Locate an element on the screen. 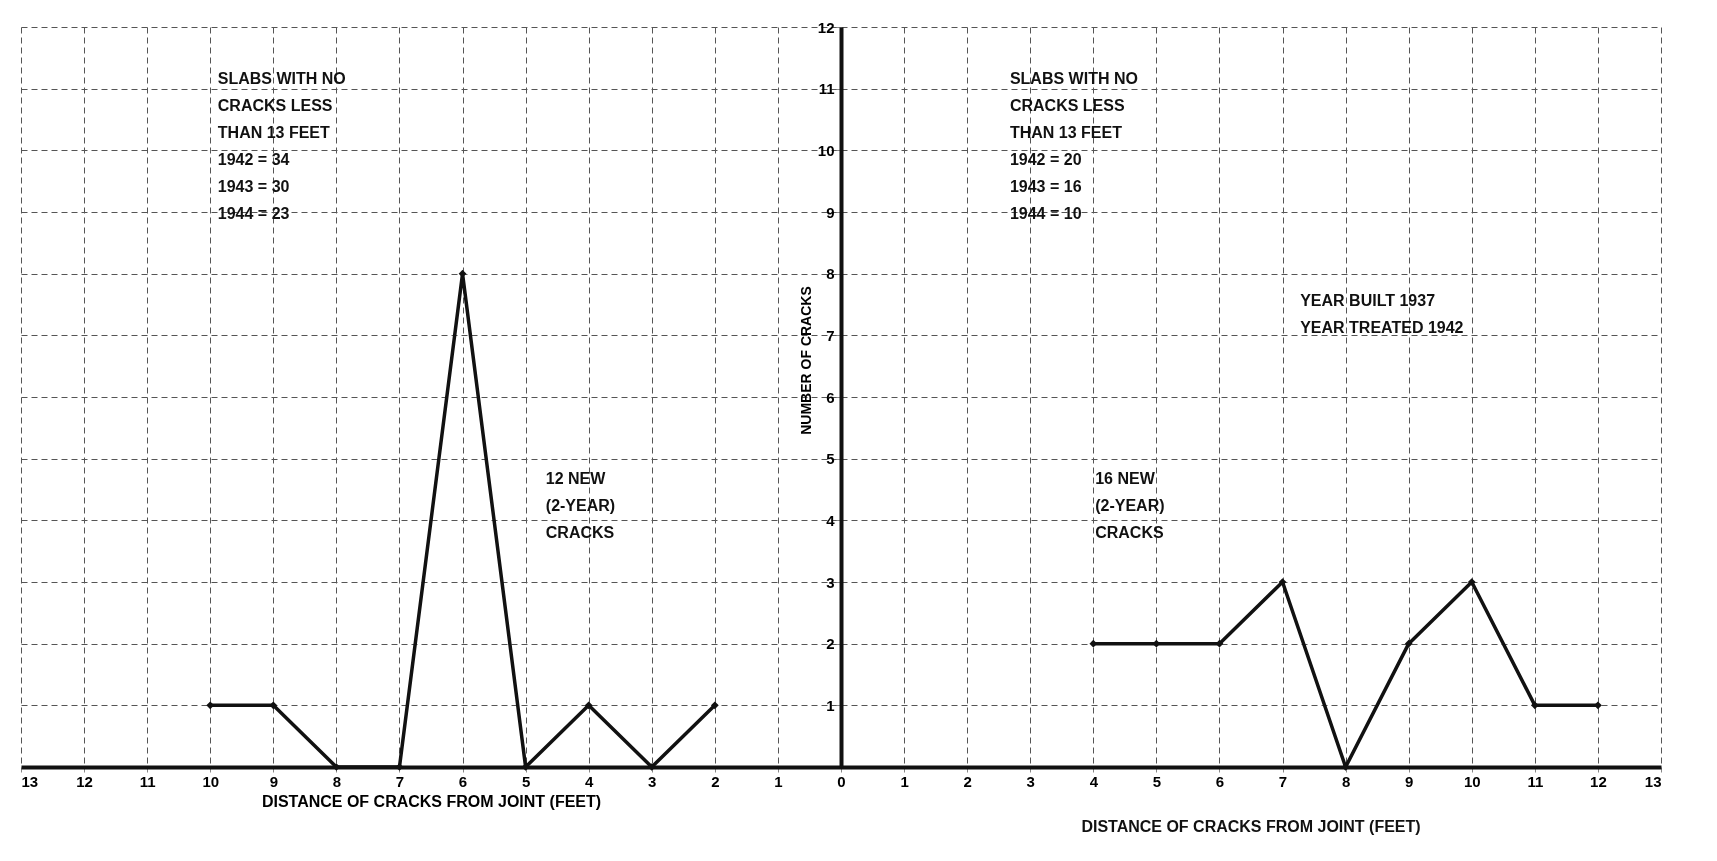 The image size is (1717, 861). annotation: YEAR BUILT 1937 YEAR TREATED 1942 is located at coordinates (1382, 314).